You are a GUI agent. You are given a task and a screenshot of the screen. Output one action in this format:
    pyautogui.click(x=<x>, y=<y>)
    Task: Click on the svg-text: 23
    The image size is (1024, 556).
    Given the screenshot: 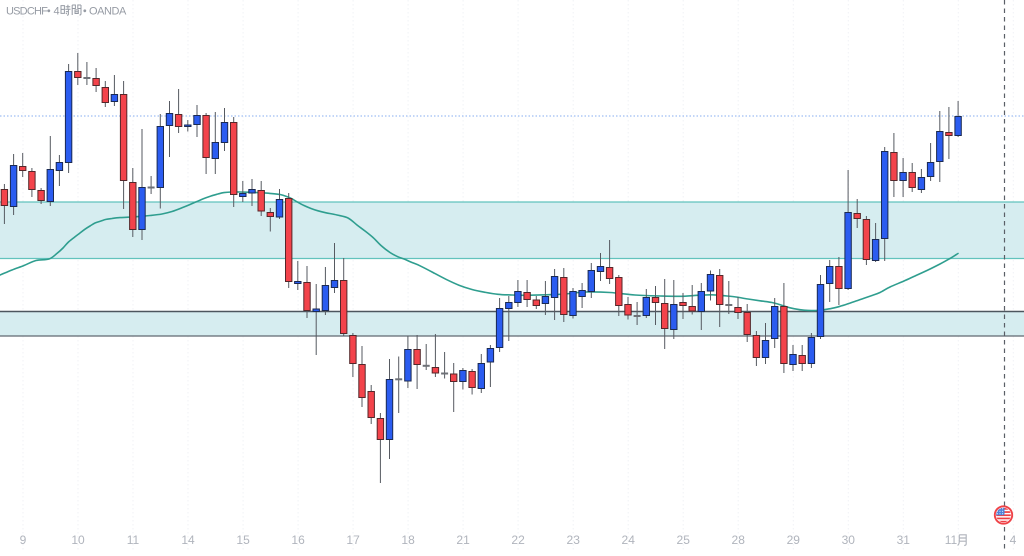 What is the action you would take?
    pyautogui.click(x=574, y=540)
    